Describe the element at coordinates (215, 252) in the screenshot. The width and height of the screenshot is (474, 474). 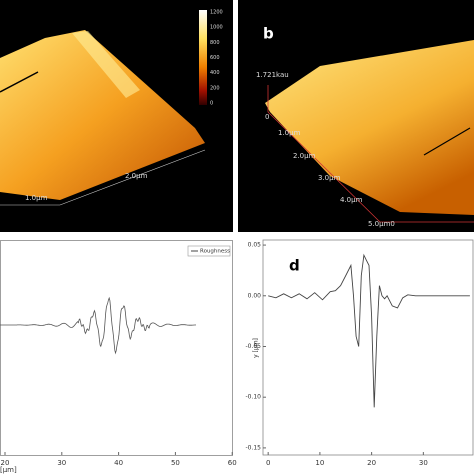
I see `legend-label: Roughness` at that location.